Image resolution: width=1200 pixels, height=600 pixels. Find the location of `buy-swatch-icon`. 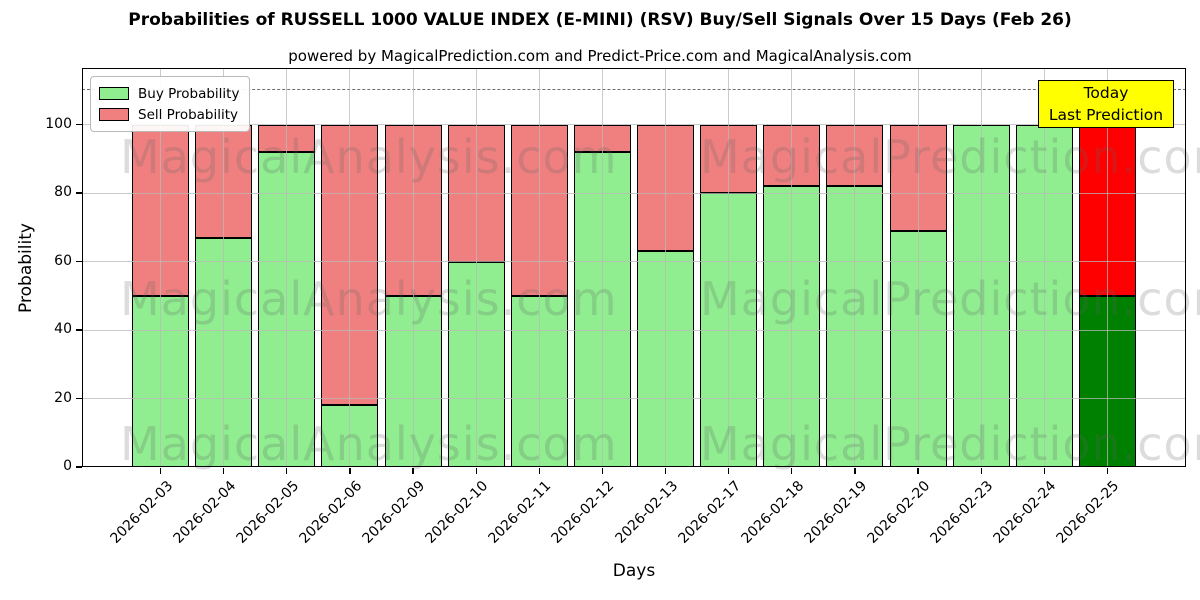

buy-swatch-icon is located at coordinates (114, 93).